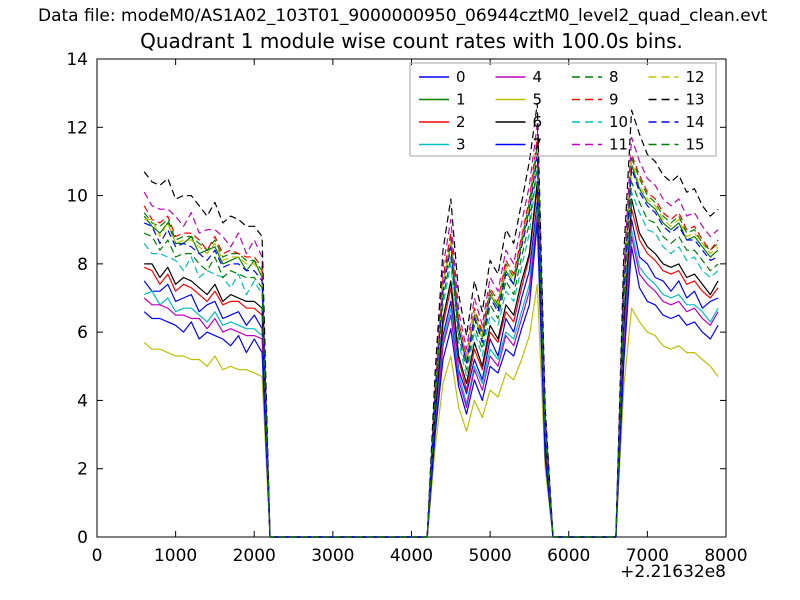 This screenshot has width=800, height=600. I want to click on x-axis-offset-label: +2.21632e8, so click(673, 572).